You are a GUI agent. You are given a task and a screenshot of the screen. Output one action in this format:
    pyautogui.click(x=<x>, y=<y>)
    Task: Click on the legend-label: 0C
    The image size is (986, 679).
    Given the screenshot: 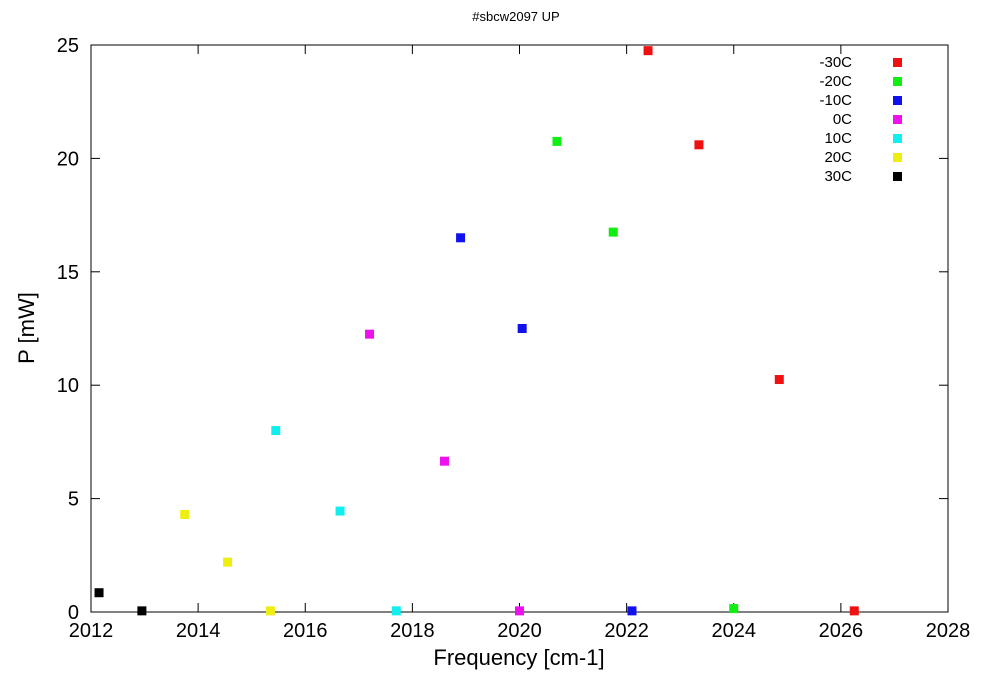 What is the action you would take?
    pyautogui.click(x=842, y=119)
    